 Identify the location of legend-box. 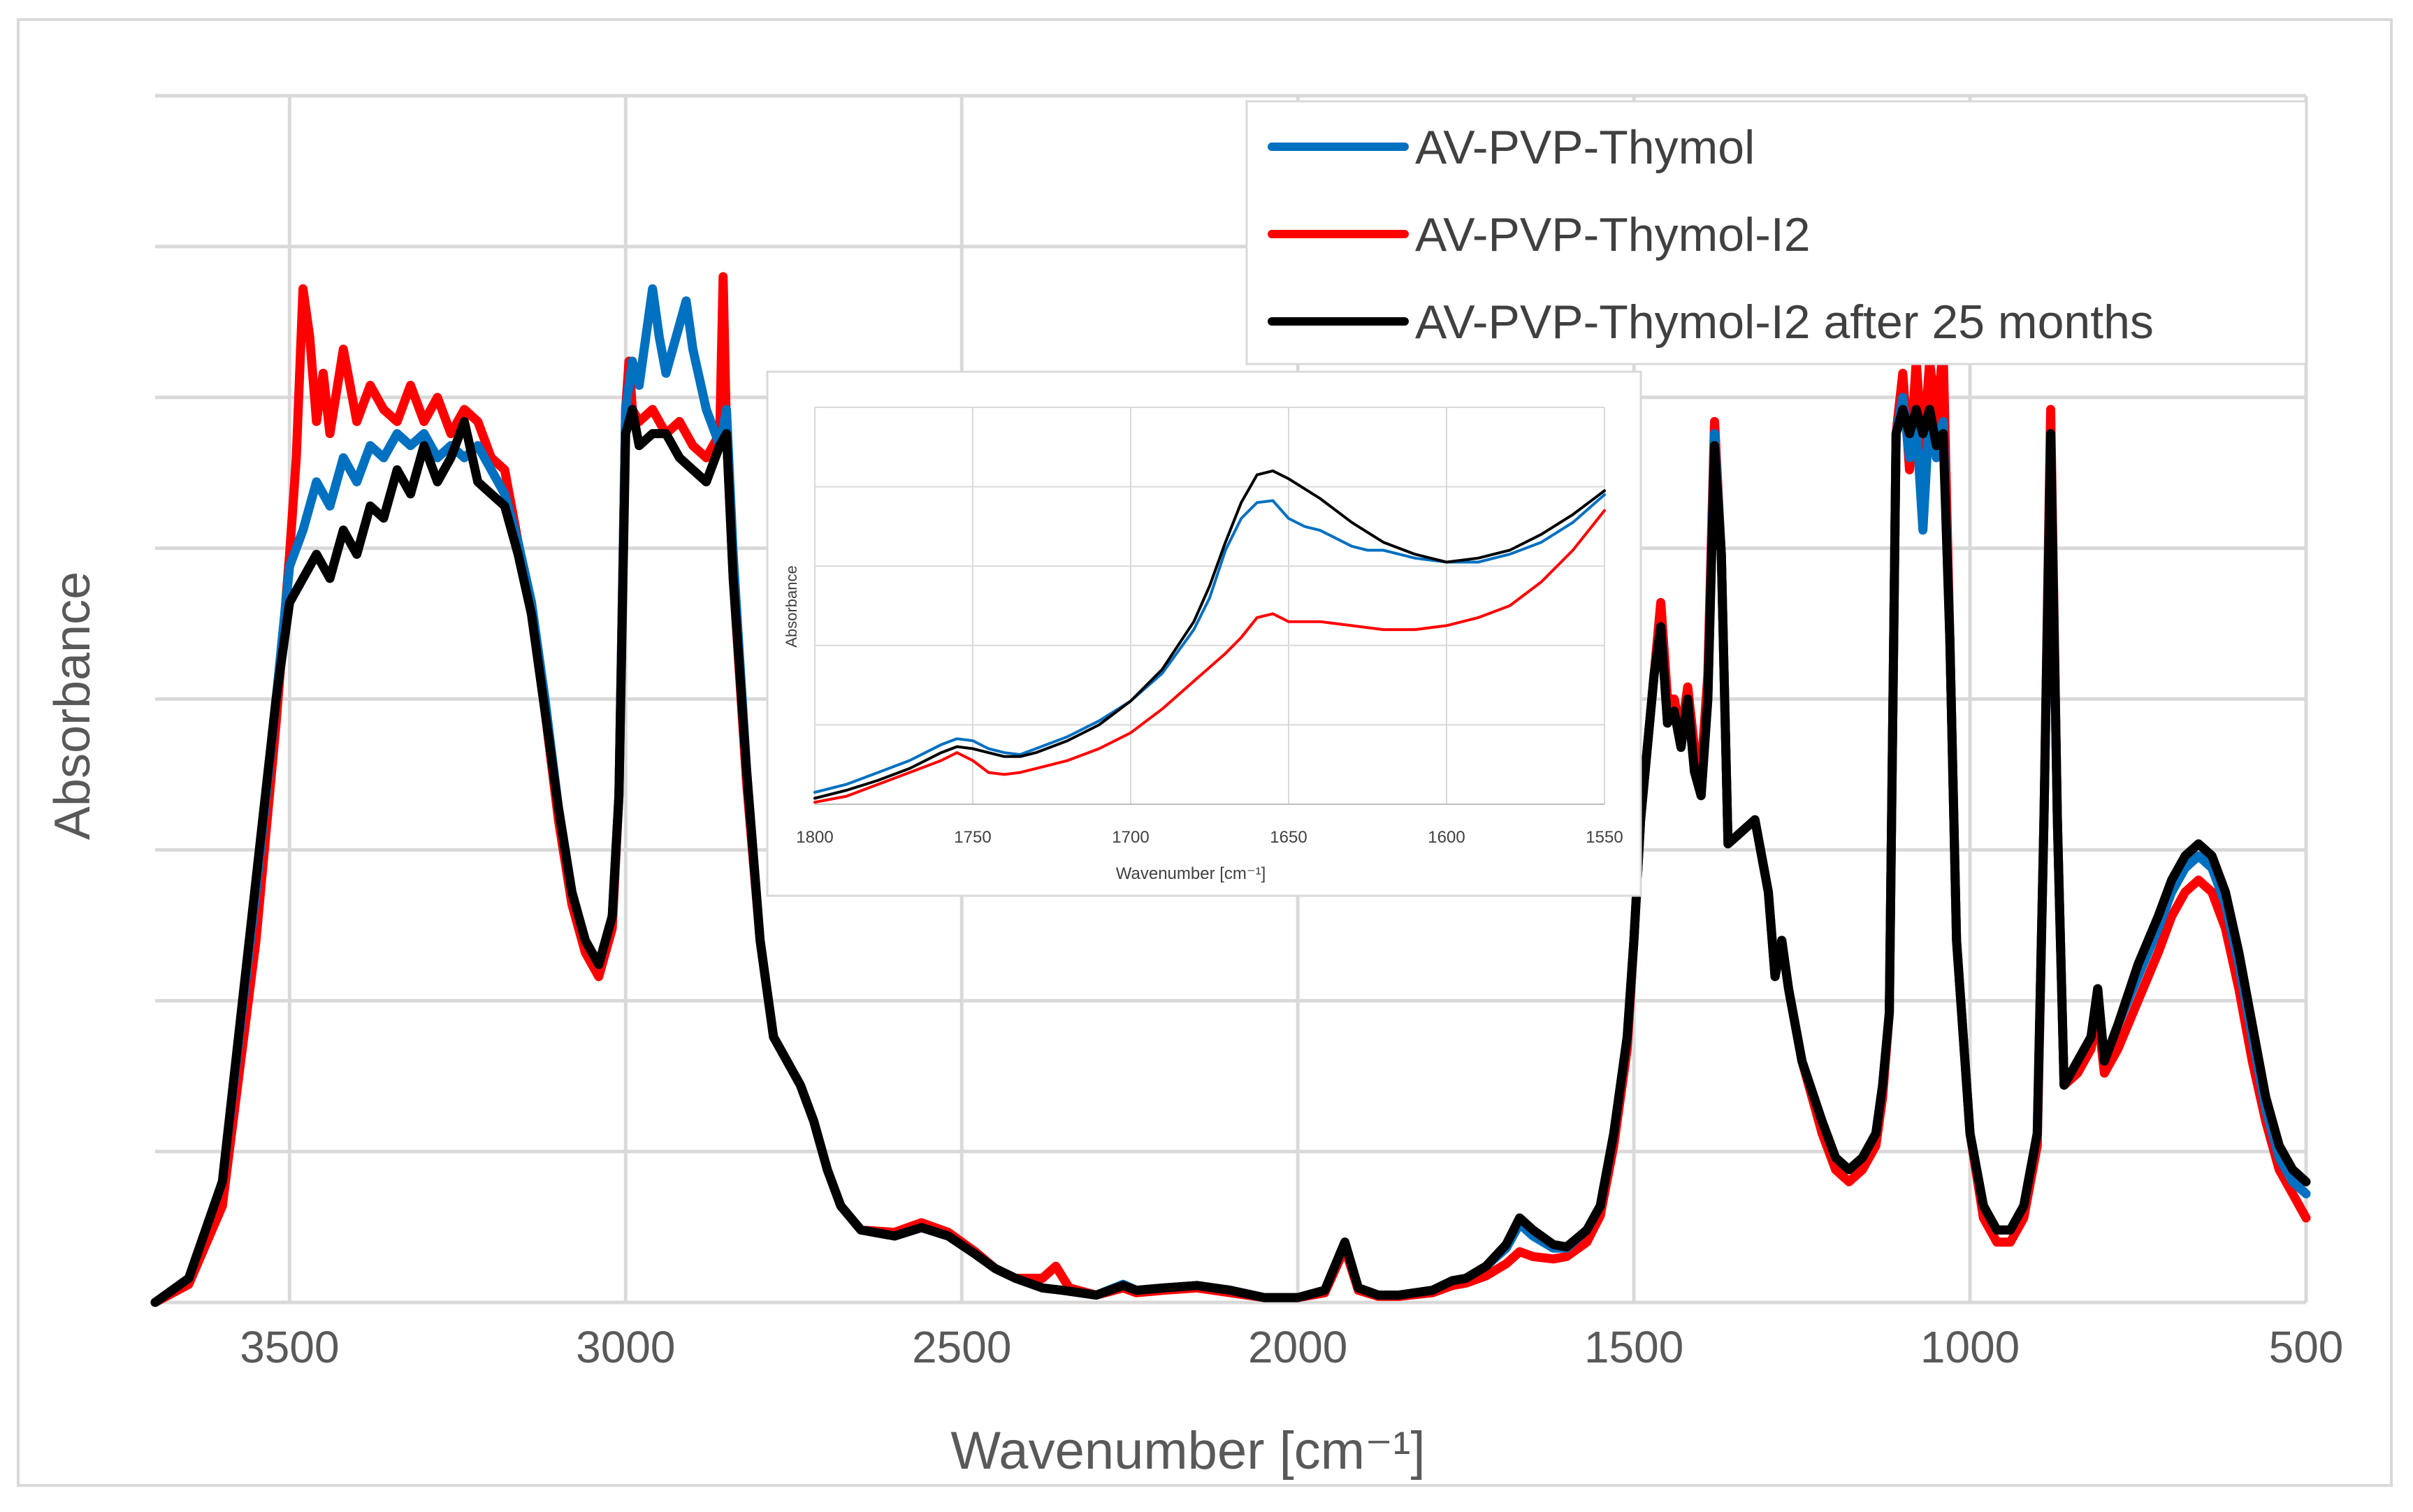
(1776, 232).